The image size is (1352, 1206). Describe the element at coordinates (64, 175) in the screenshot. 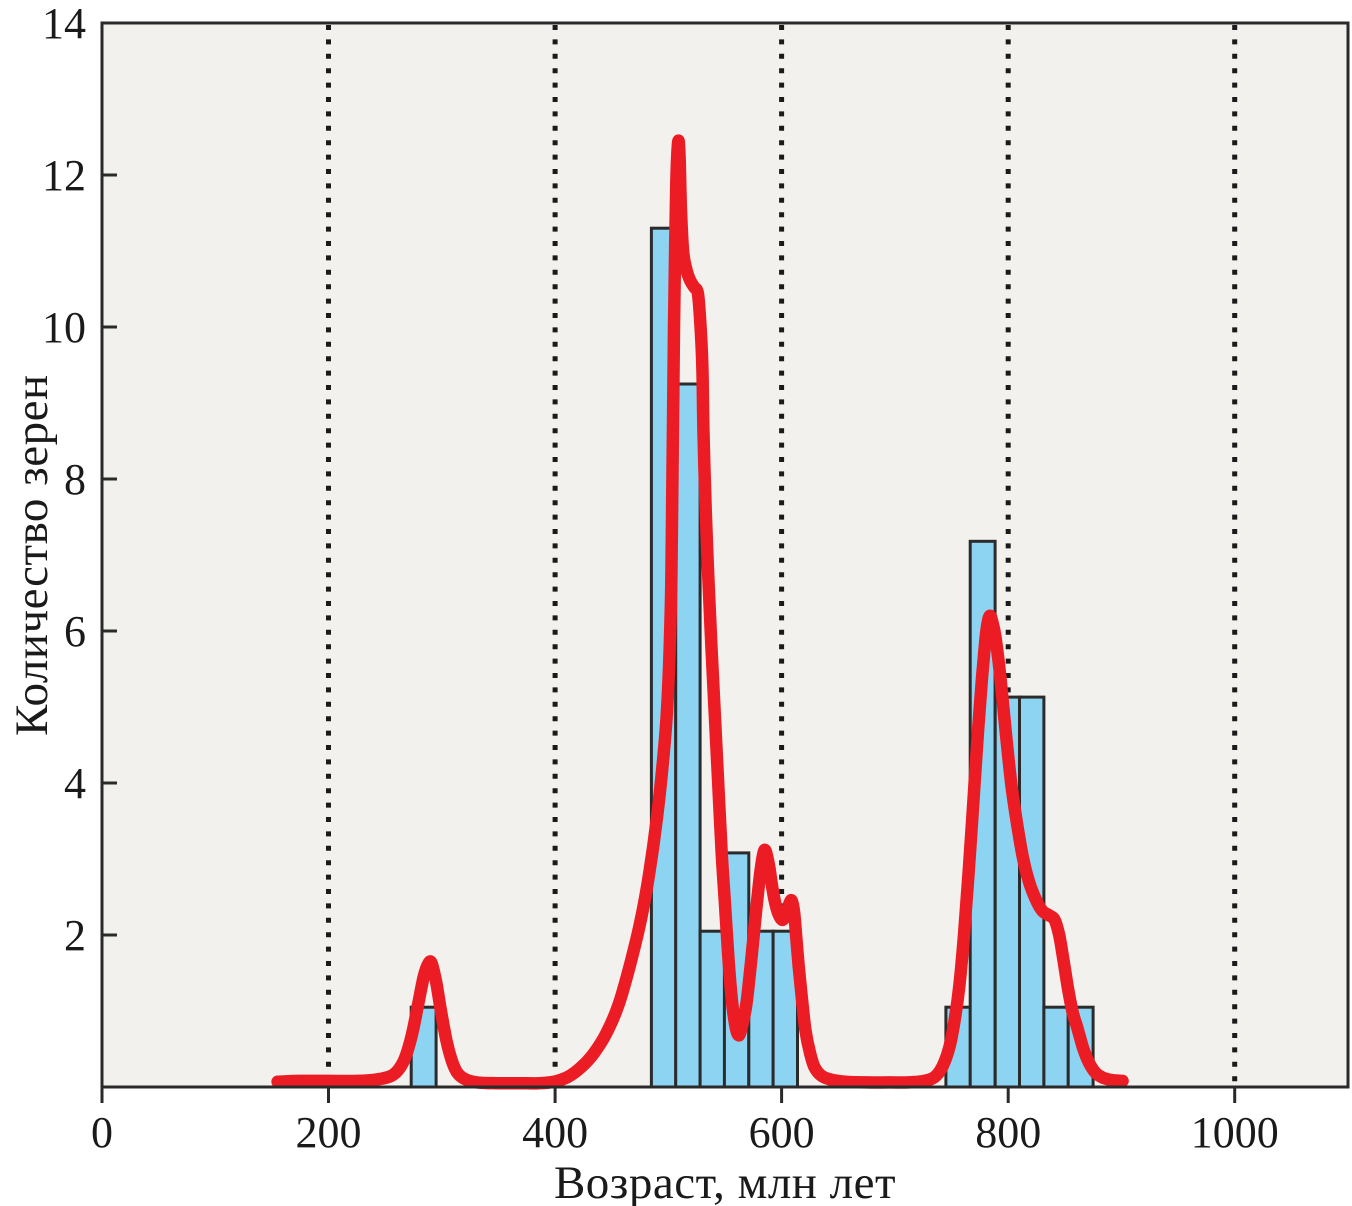

I see `y-tick-label: 12` at that location.